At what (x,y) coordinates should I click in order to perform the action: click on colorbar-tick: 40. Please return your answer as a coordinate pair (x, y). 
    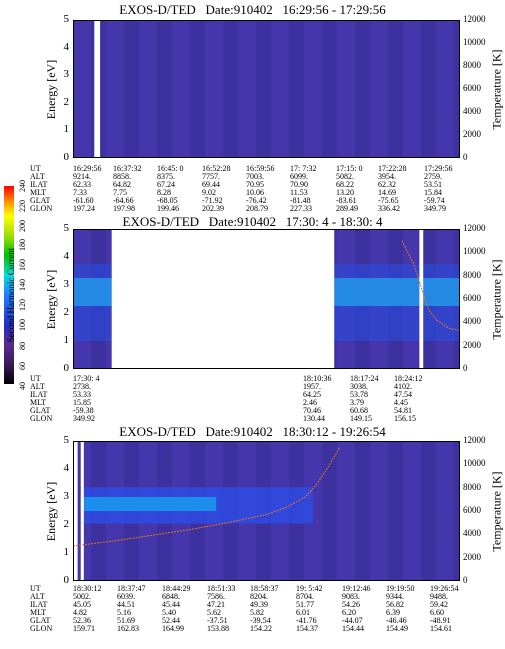
    Looking at the image, I should click on (22, 386).